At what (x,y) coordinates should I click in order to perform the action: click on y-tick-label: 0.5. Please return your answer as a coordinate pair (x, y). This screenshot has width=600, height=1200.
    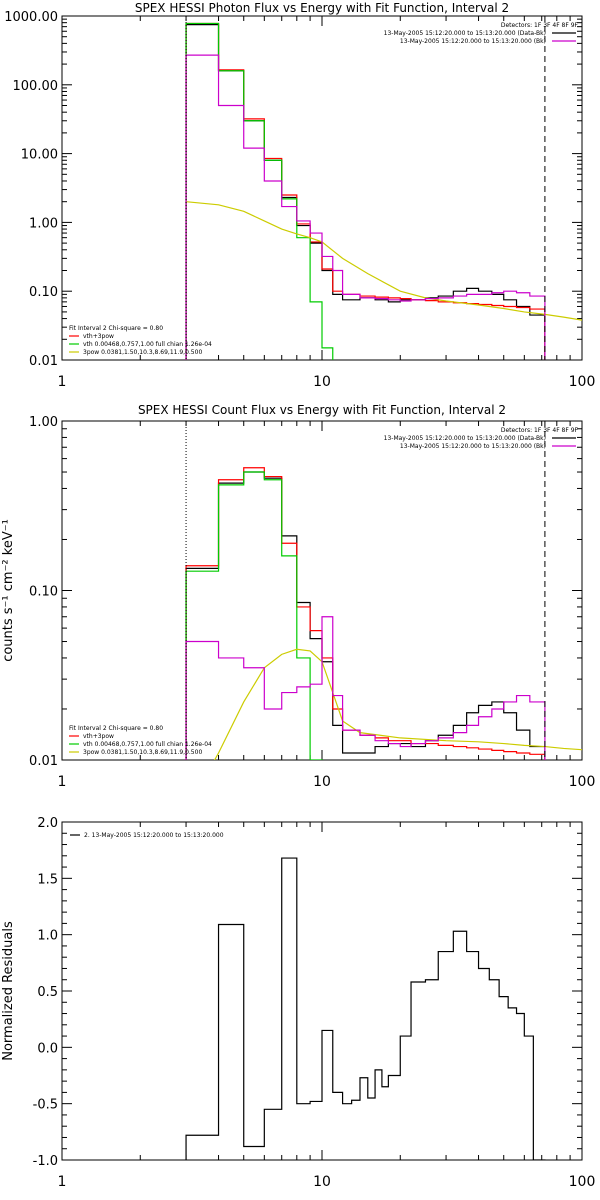
    Looking at the image, I should click on (47, 992).